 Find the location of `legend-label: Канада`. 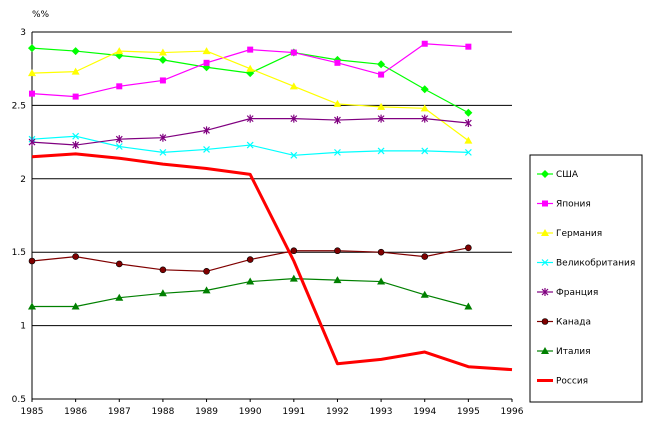

legend-label: Канада is located at coordinates (573, 323).